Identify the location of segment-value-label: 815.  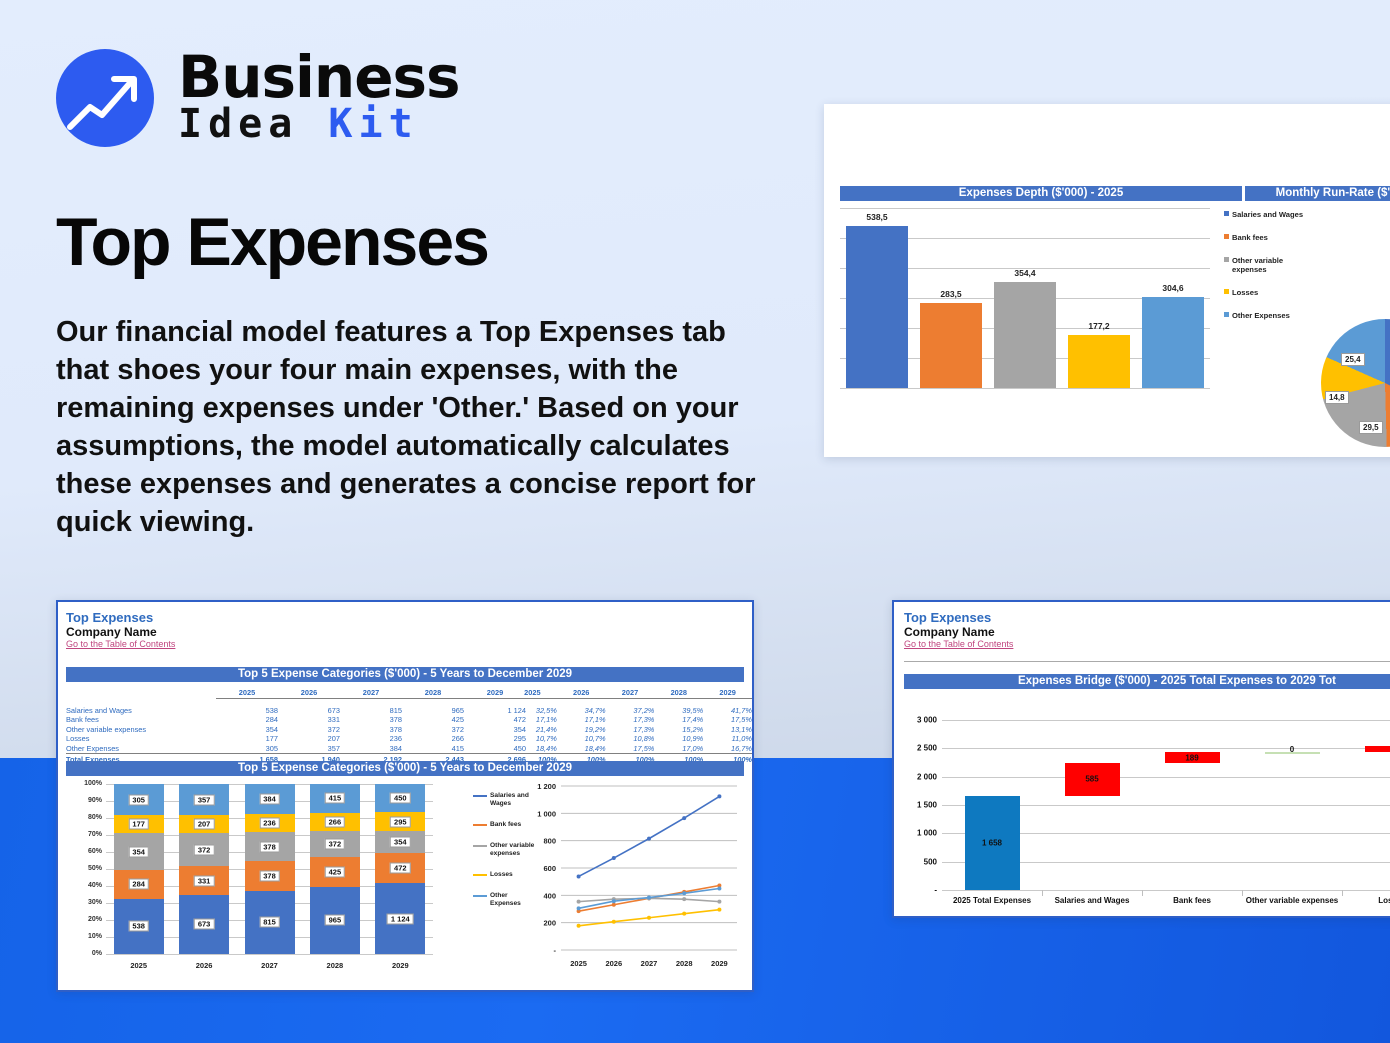
(269, 922).